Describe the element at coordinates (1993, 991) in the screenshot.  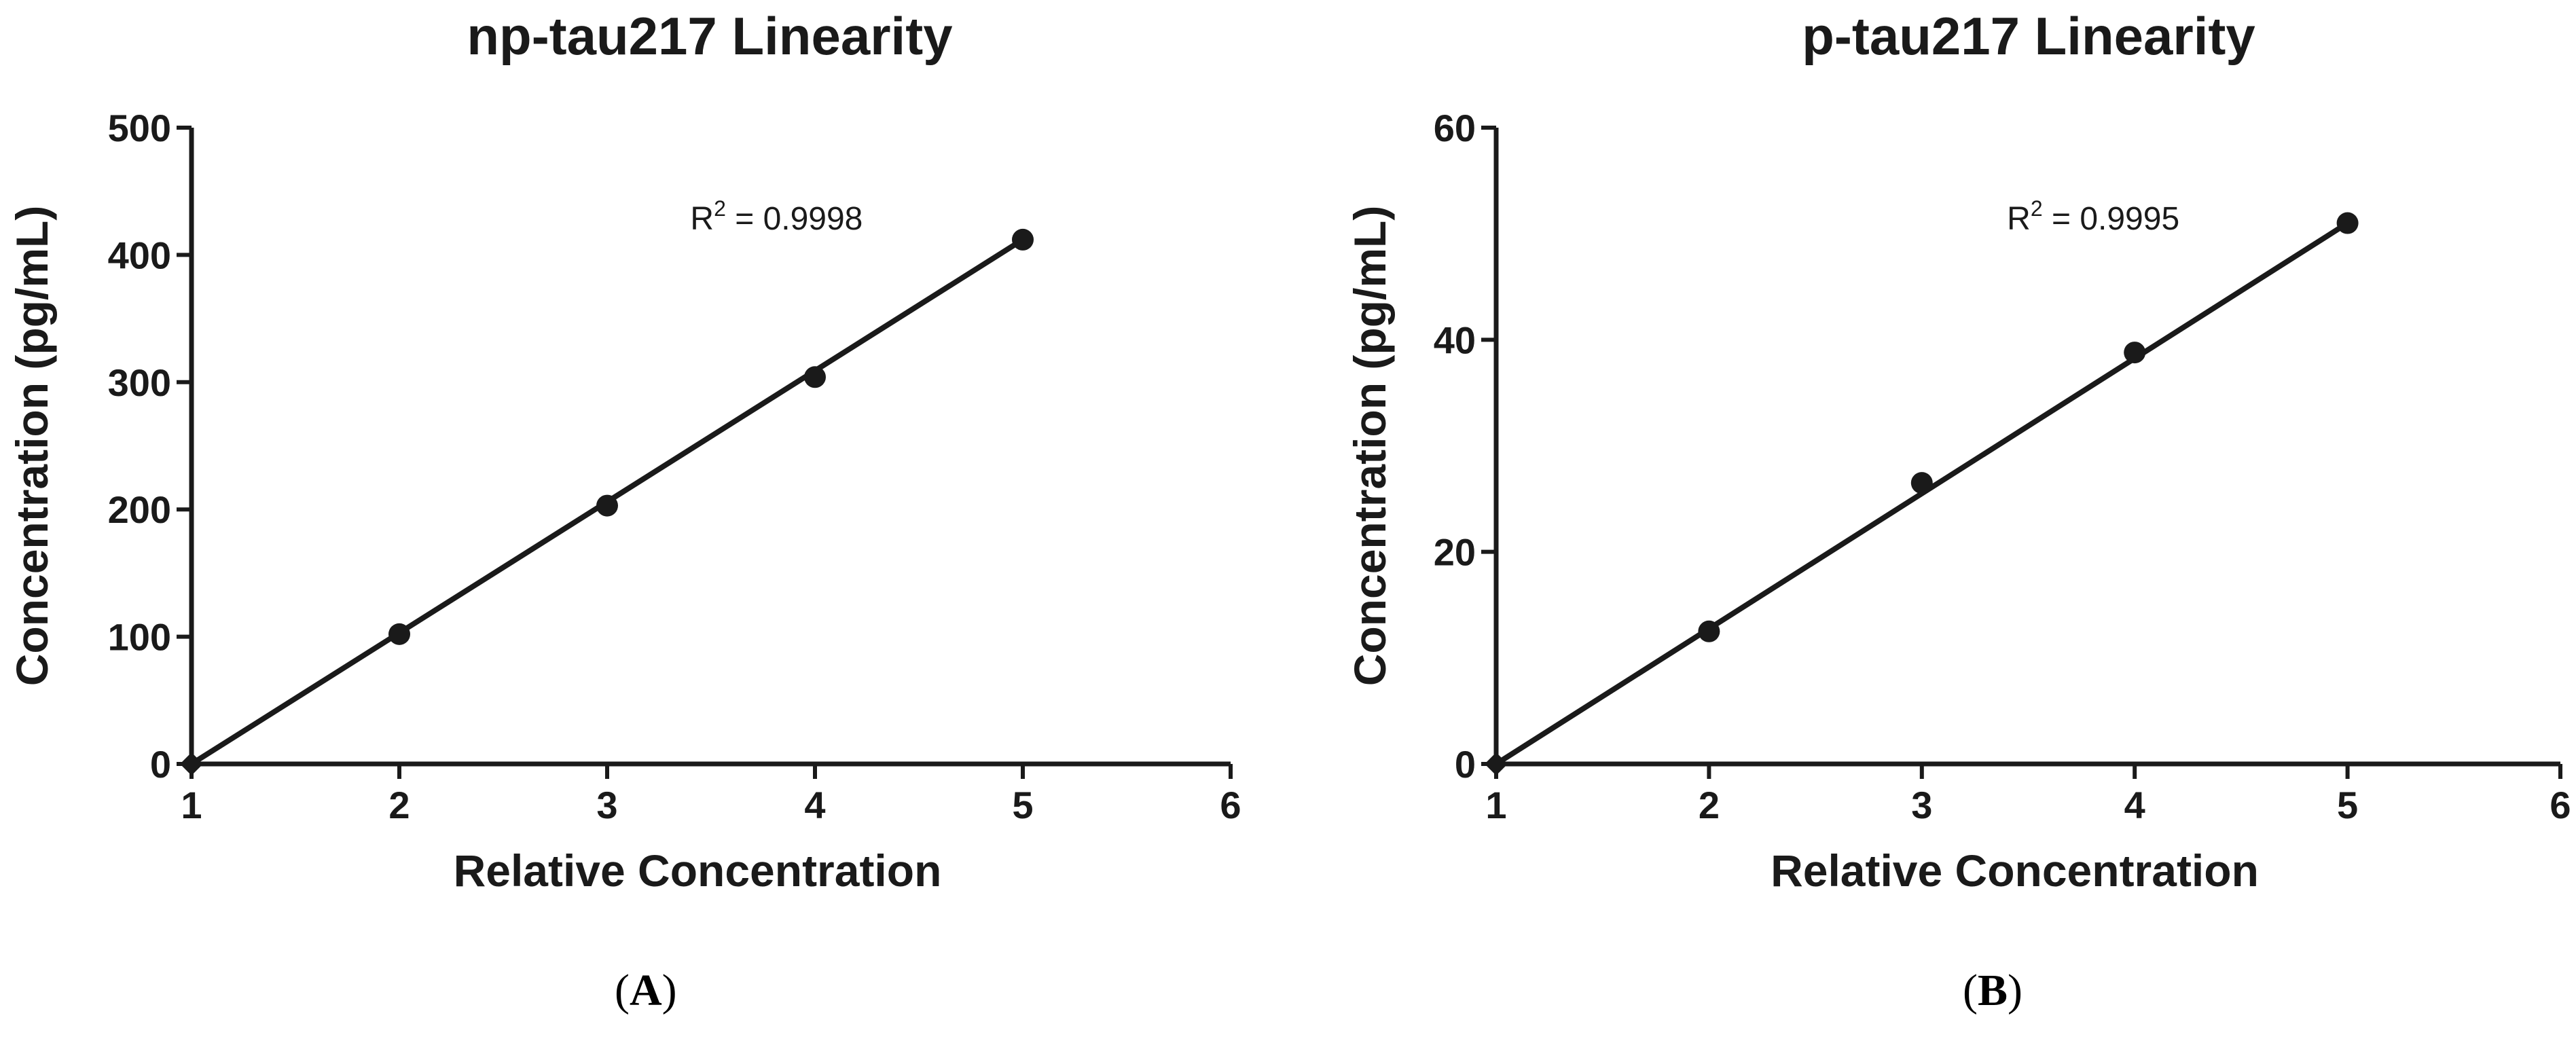
I see `panel-label: (B)` at that location.